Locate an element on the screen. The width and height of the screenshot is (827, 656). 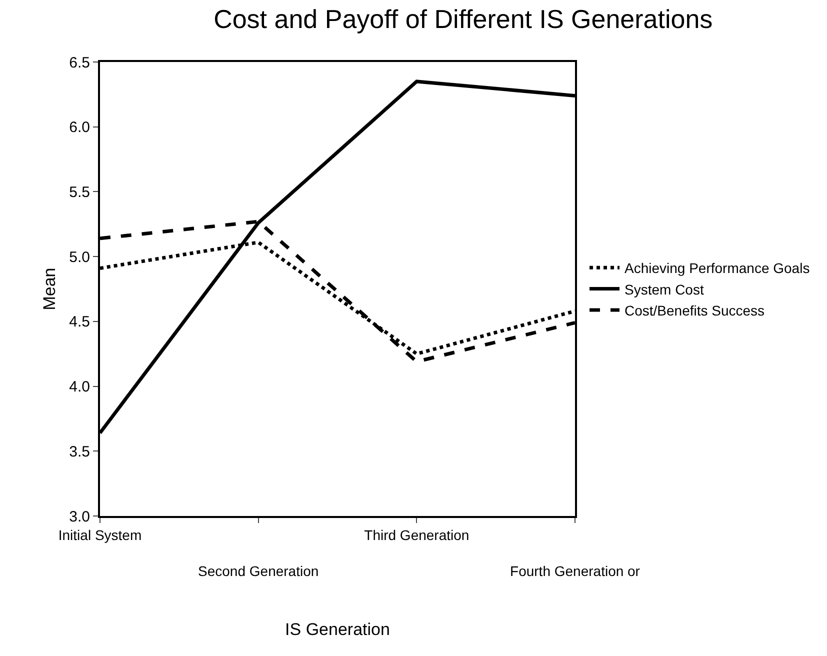
x-tick-label: Initial System is located at coordinates (100, 534).